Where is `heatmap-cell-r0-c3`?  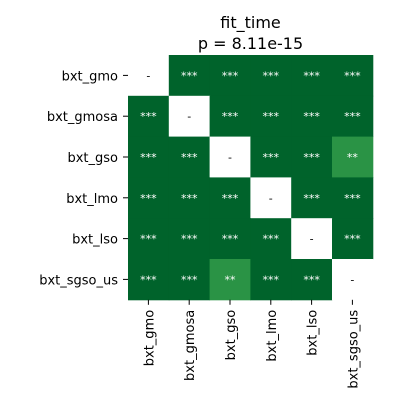
heatmap-cell-r0-c3 is located at coordinates (271, 76).